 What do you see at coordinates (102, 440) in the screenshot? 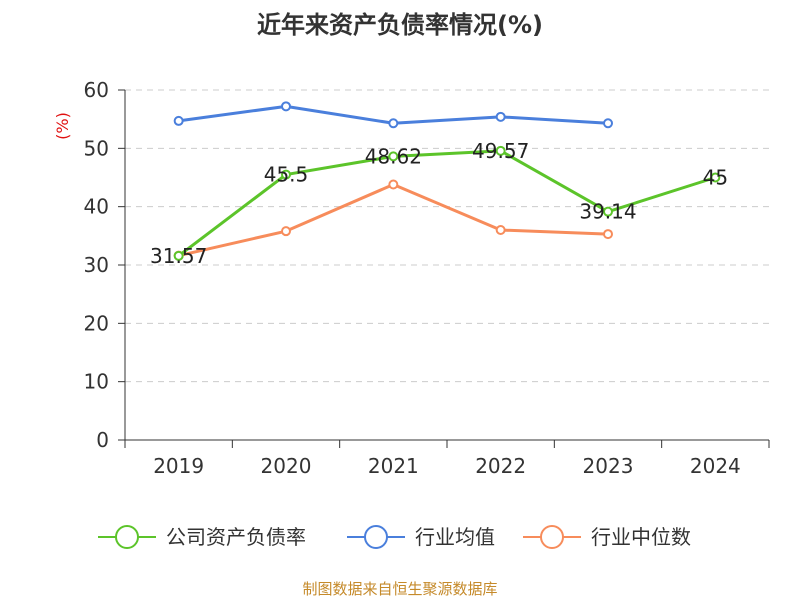
I see `y-tick-label: 0` at bounding box center [102, 440].